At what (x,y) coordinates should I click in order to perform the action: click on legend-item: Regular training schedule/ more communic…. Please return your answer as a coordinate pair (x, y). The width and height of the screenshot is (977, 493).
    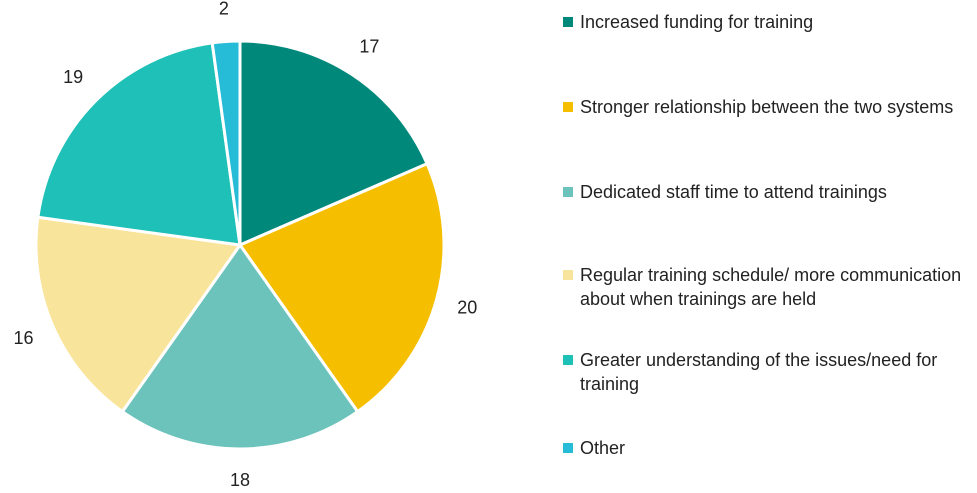
    Looking at the image, I should click on (768, 287).